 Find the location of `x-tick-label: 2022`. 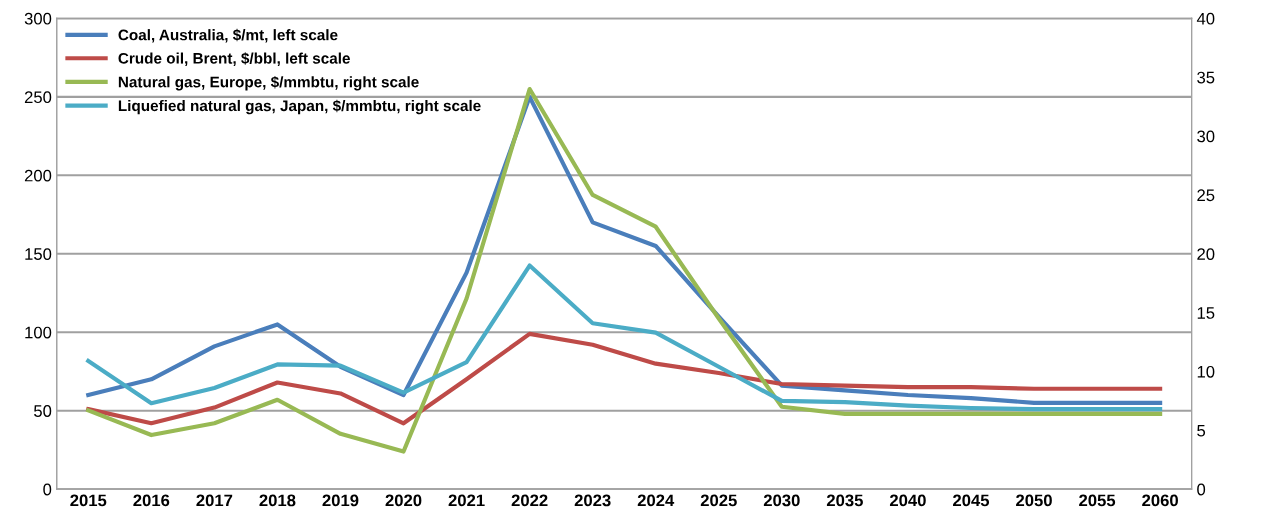

x-tick-label: 2022 is located at coordinates (529, 500).